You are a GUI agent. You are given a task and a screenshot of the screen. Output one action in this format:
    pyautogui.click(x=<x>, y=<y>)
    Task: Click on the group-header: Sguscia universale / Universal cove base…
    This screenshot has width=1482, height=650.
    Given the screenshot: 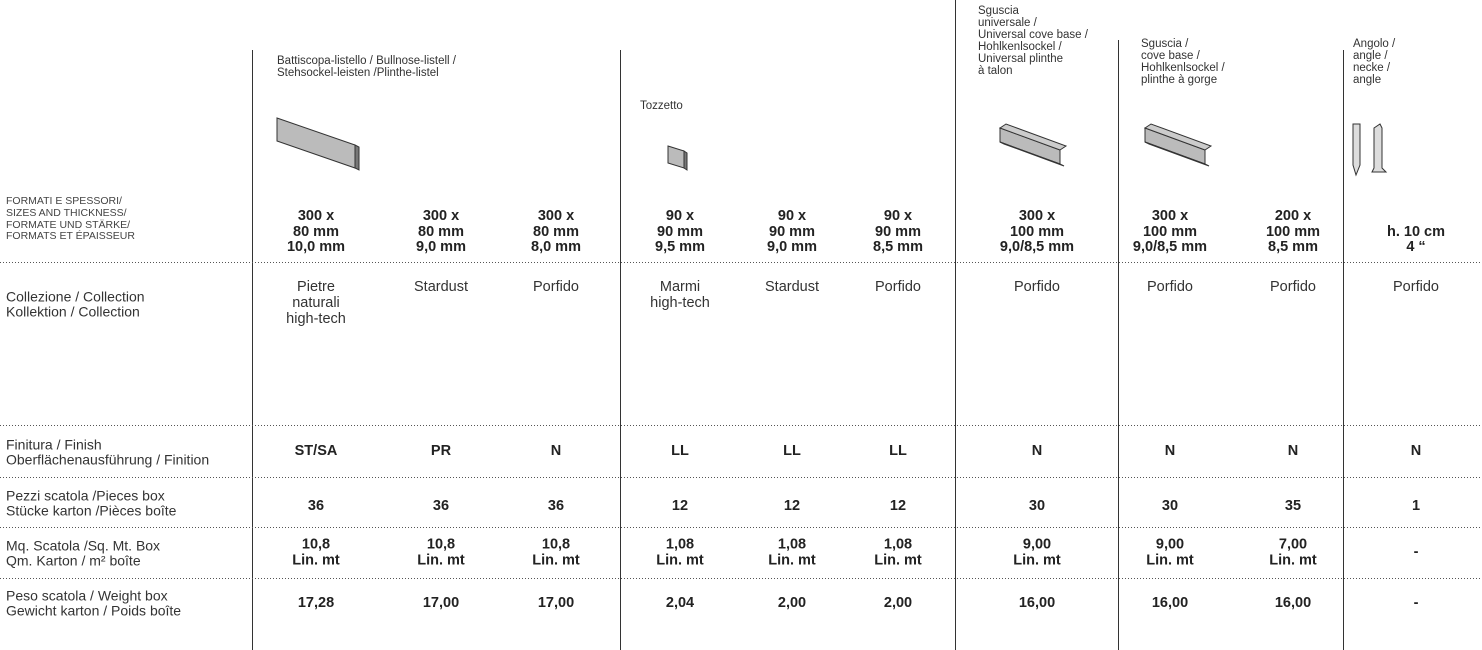 What is the action you would take?
    pyautogui.click(x=1033, y=41)
    